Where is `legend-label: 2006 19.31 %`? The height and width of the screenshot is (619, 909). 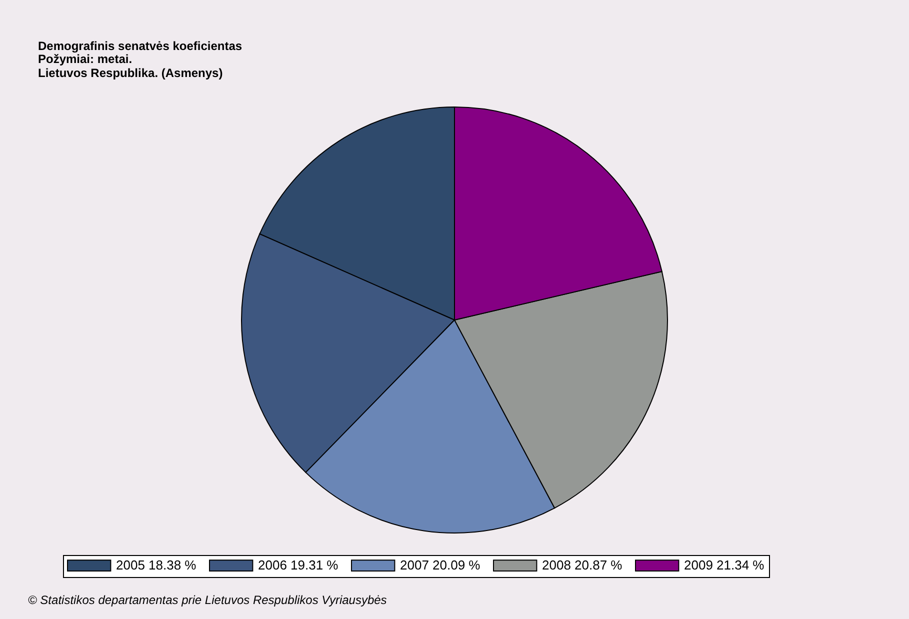
legend-label: 2006 19.31 % is located at coordinates (298, 565).